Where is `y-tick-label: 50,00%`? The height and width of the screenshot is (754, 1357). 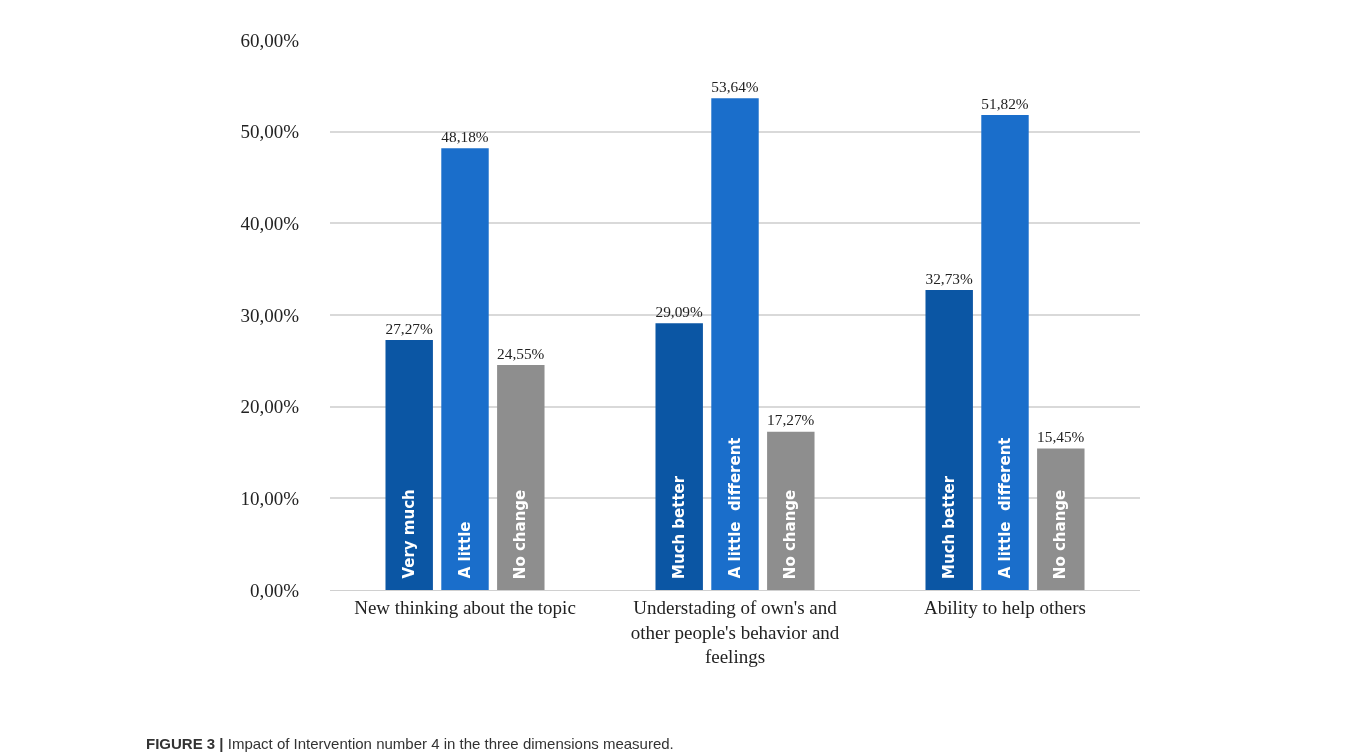 y-tick-label: 50,00% is located at coordinates (270, 132).